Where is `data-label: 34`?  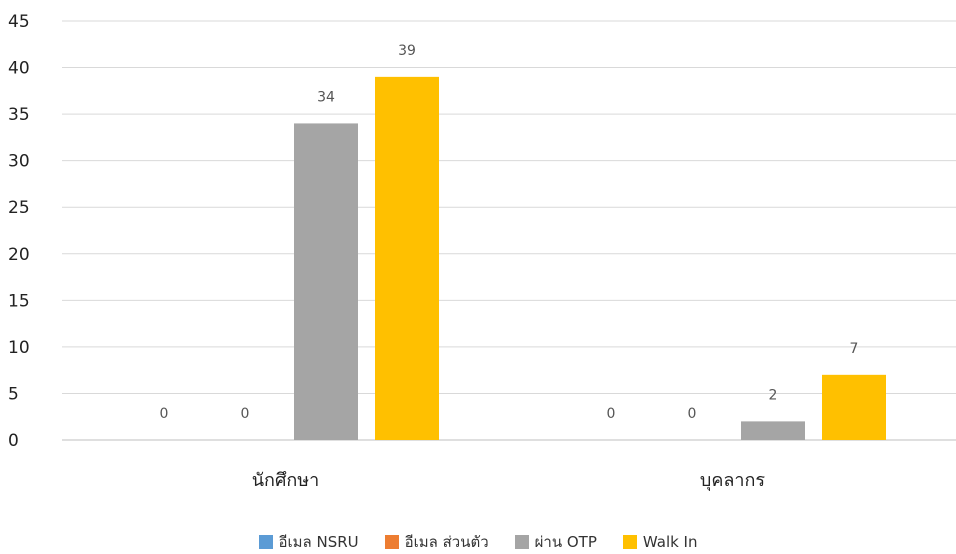
data-label: 34 is located at coordinates (326, 97).